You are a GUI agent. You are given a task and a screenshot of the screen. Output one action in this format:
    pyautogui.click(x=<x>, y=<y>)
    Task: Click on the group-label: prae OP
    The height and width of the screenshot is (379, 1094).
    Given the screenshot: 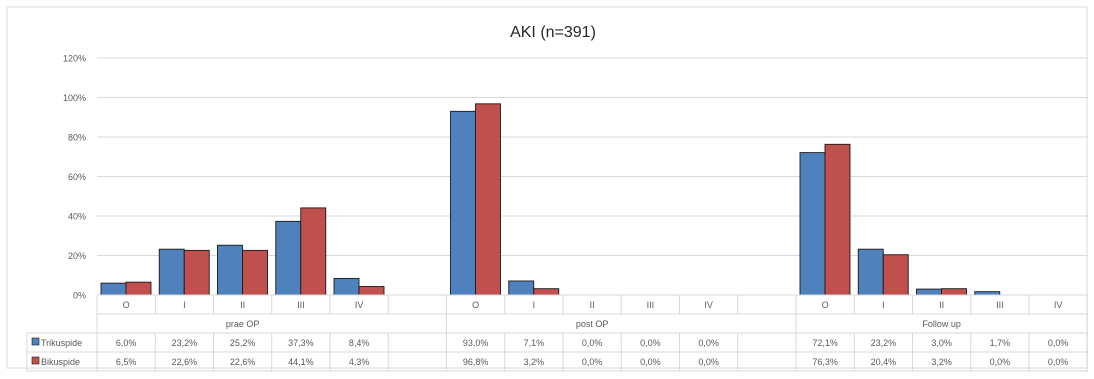 What is the action you would take?
    pyautogui.click(x=243, y=324)
    